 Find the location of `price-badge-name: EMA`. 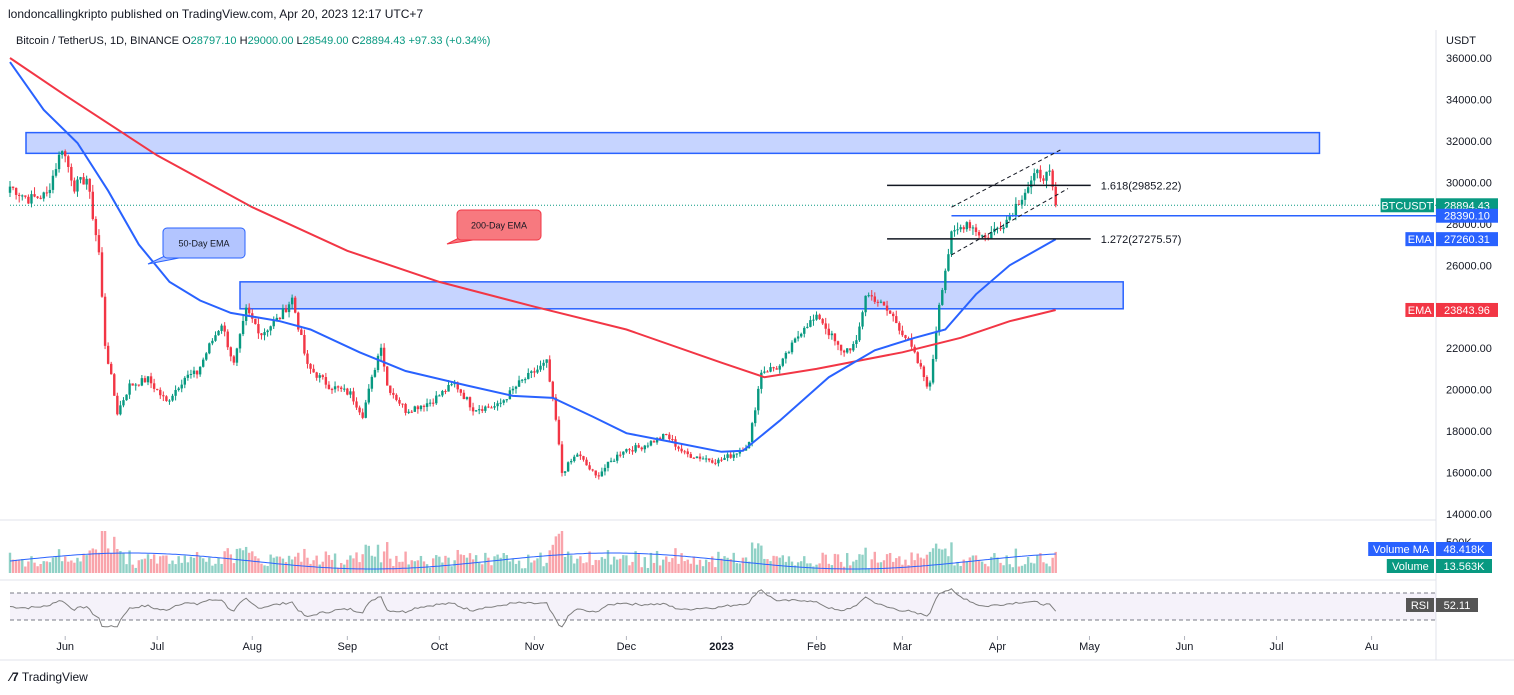

price-badge-name: EMA is located at coordinates (1420, 311).